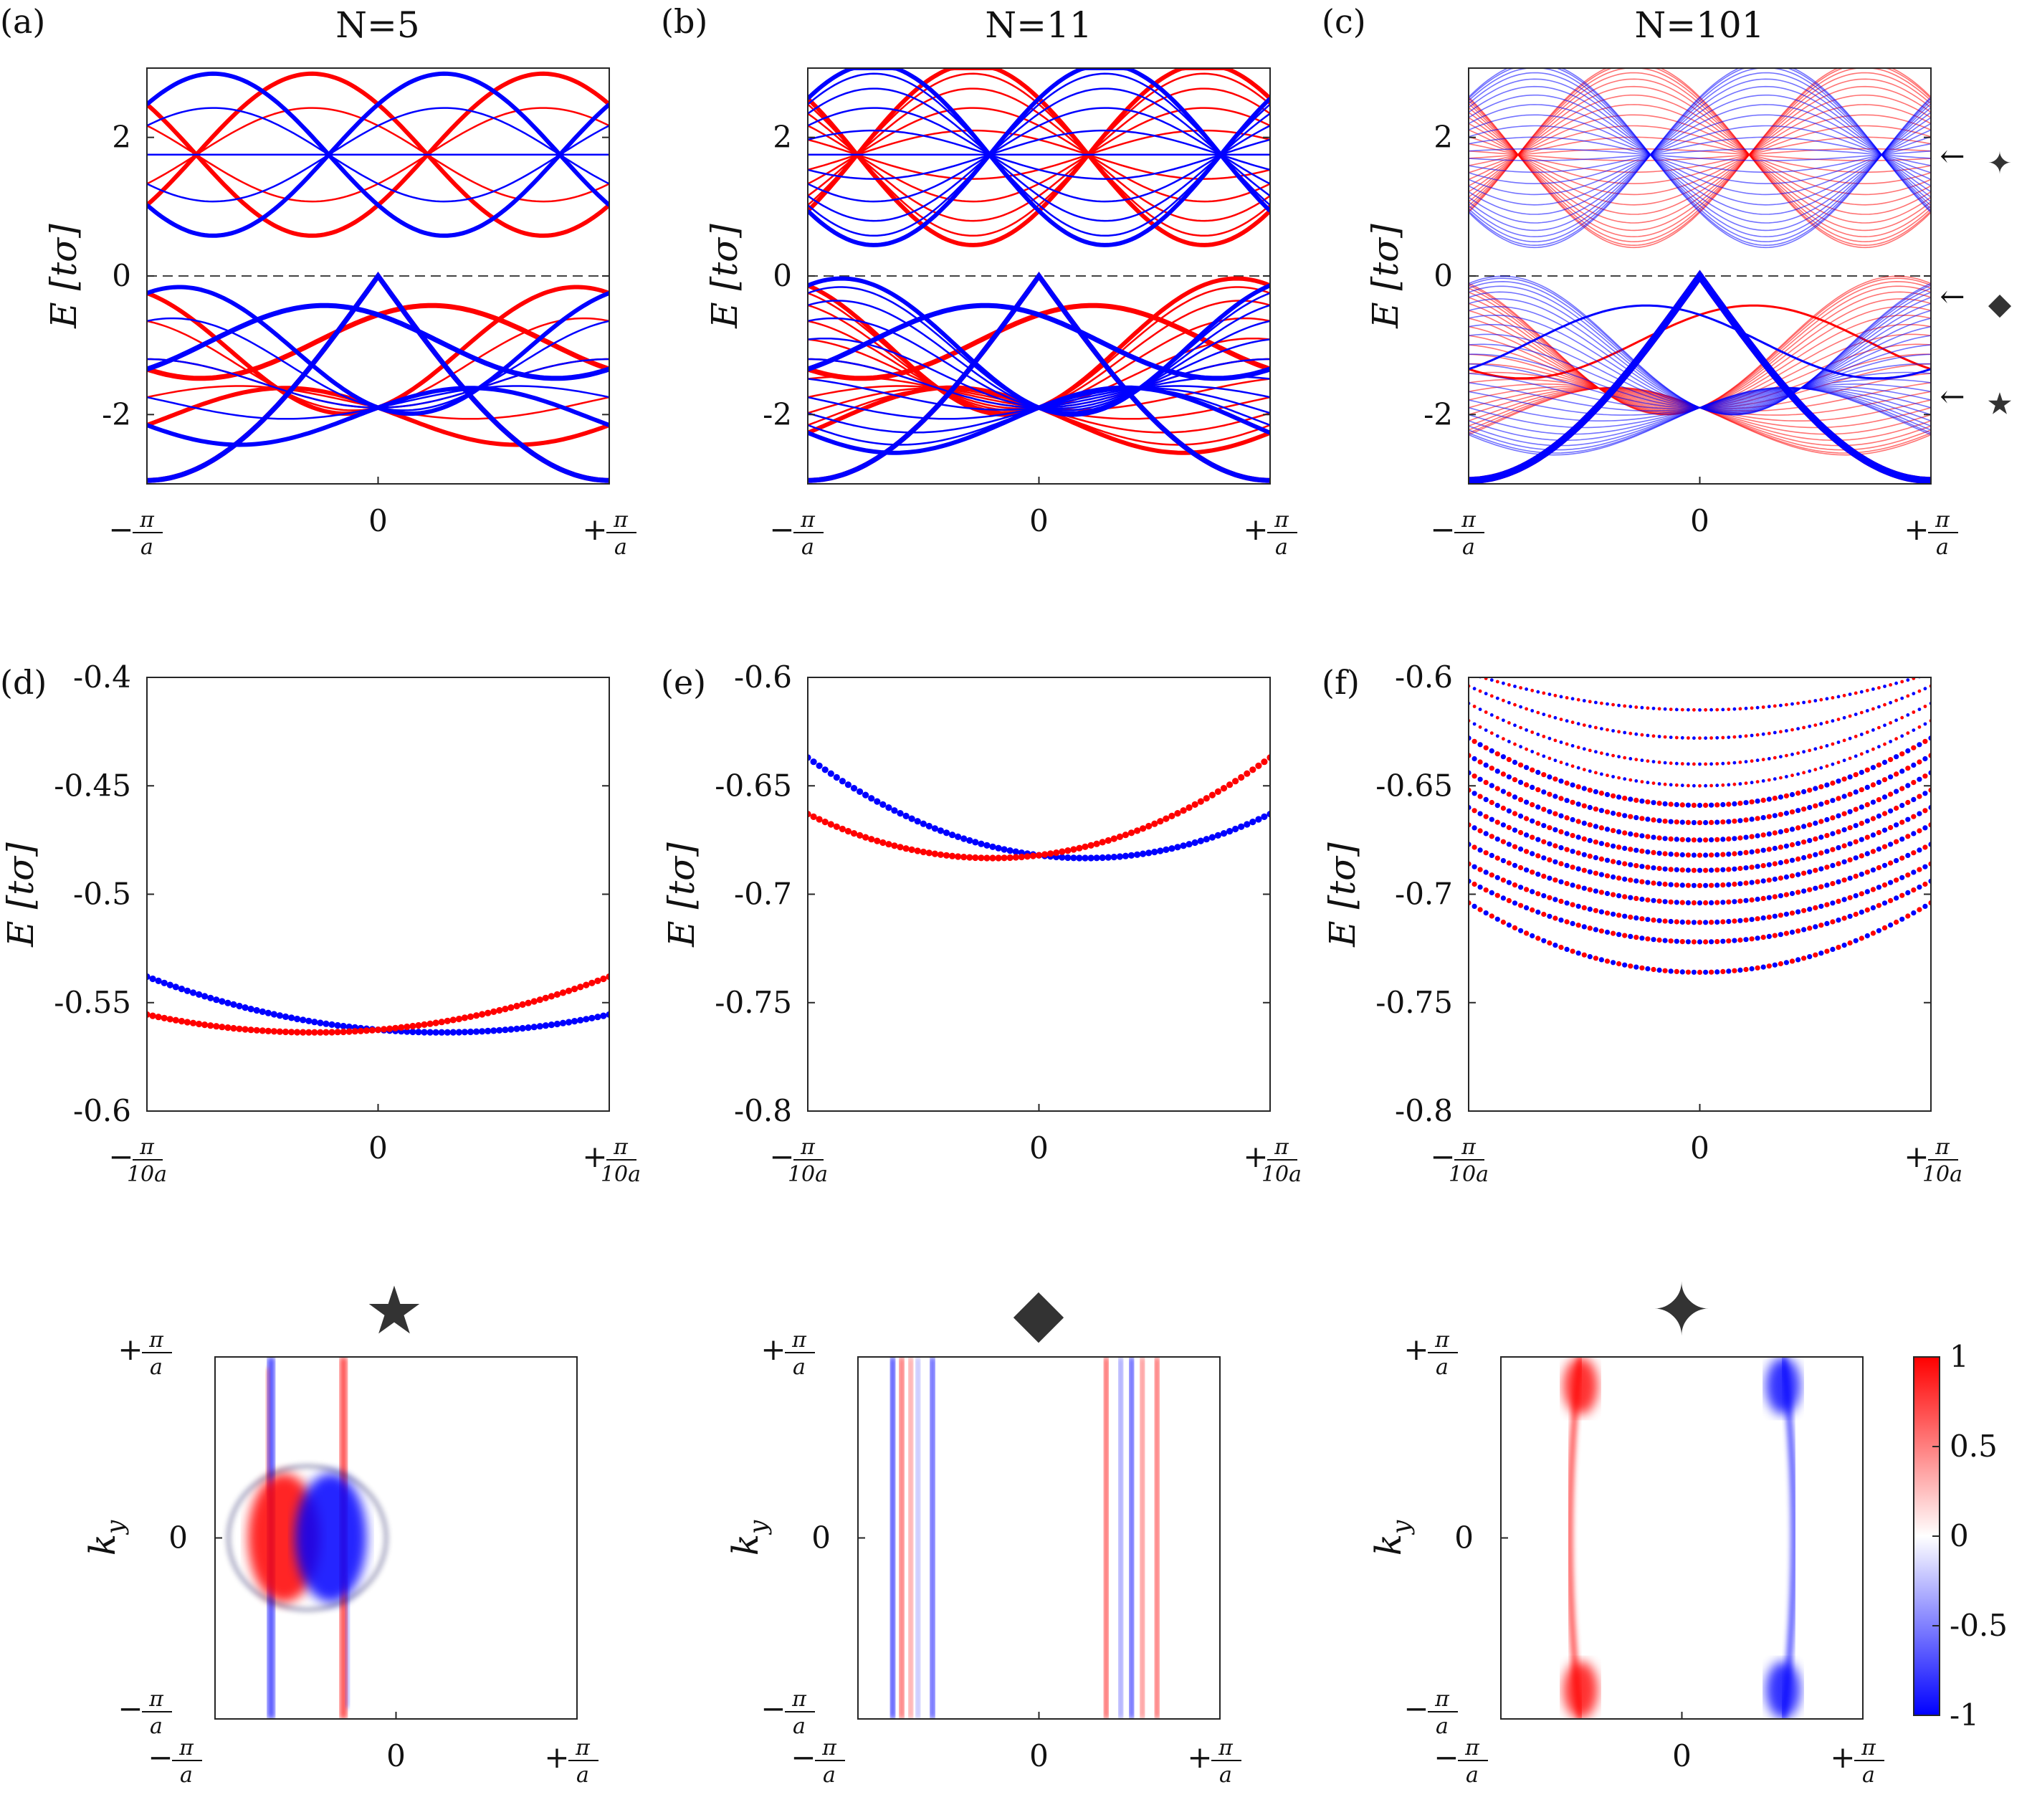 This screenshot has width=2032, height=1820. What do you see at coordinates (1782, 1386) in the screenshot?
I see `heat-blob` at bounding box center [1782, 1386].